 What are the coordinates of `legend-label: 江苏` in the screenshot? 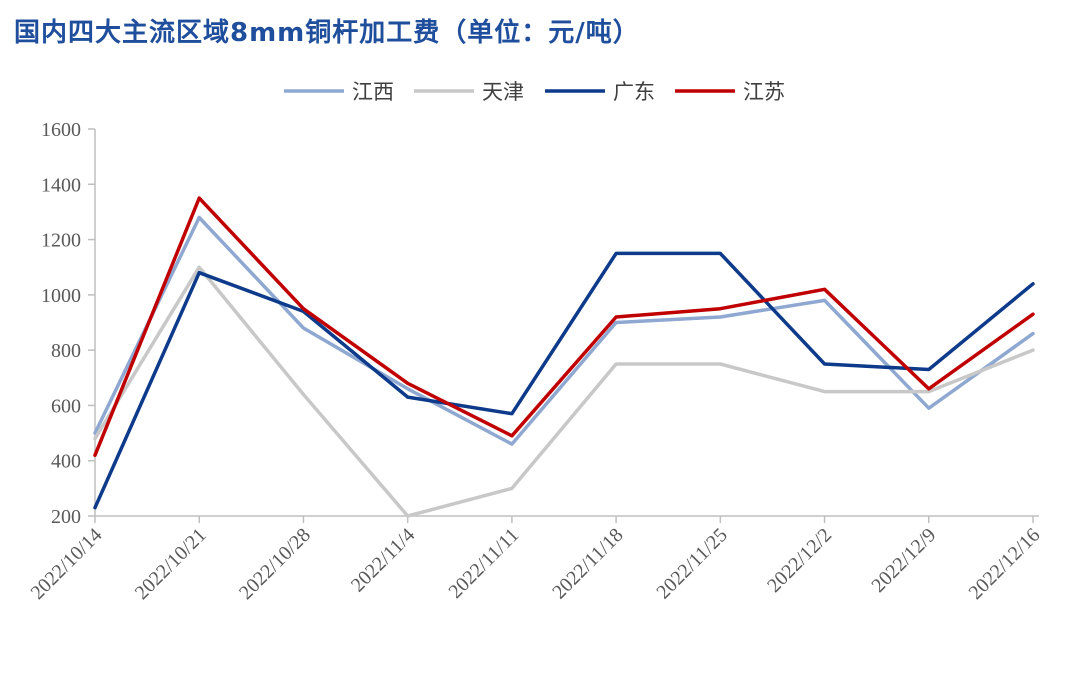 It's located at (764, 92).